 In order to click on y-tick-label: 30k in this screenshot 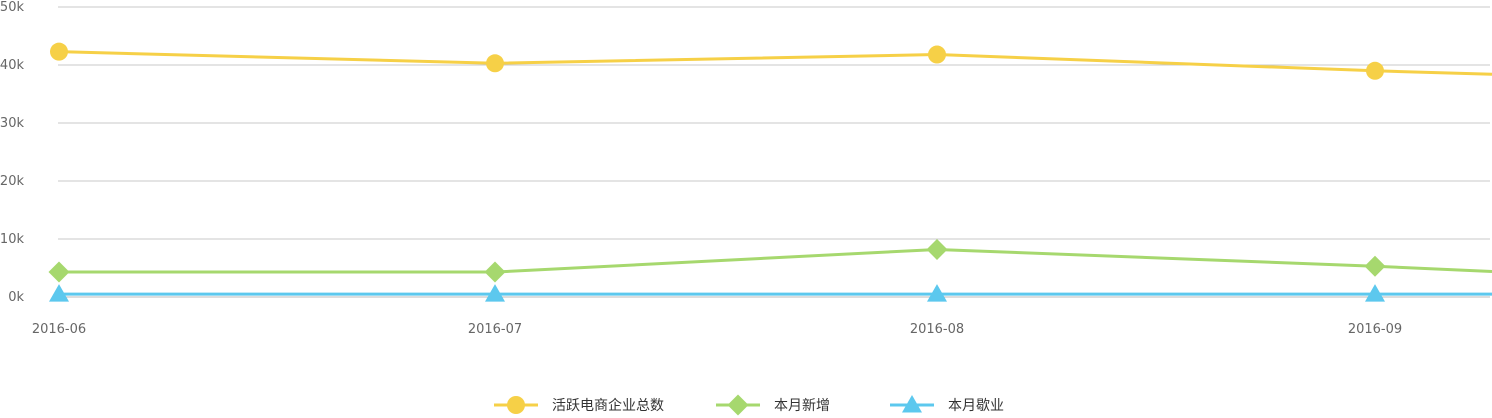, I will do `click(12, 123)`.